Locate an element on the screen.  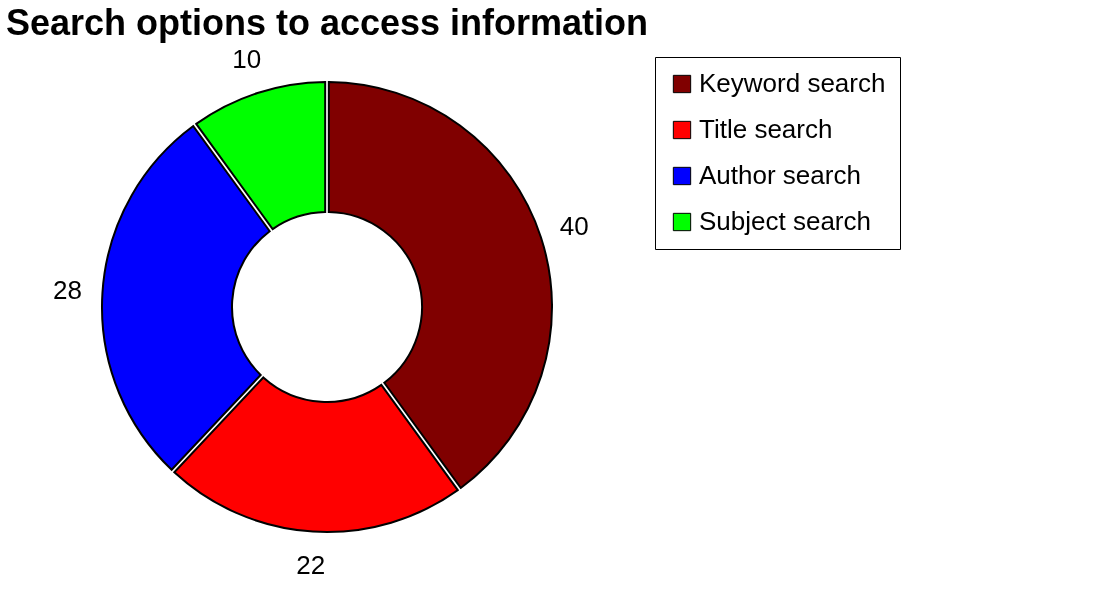
legend-label: Subject search is located at coordinates (785, 221).